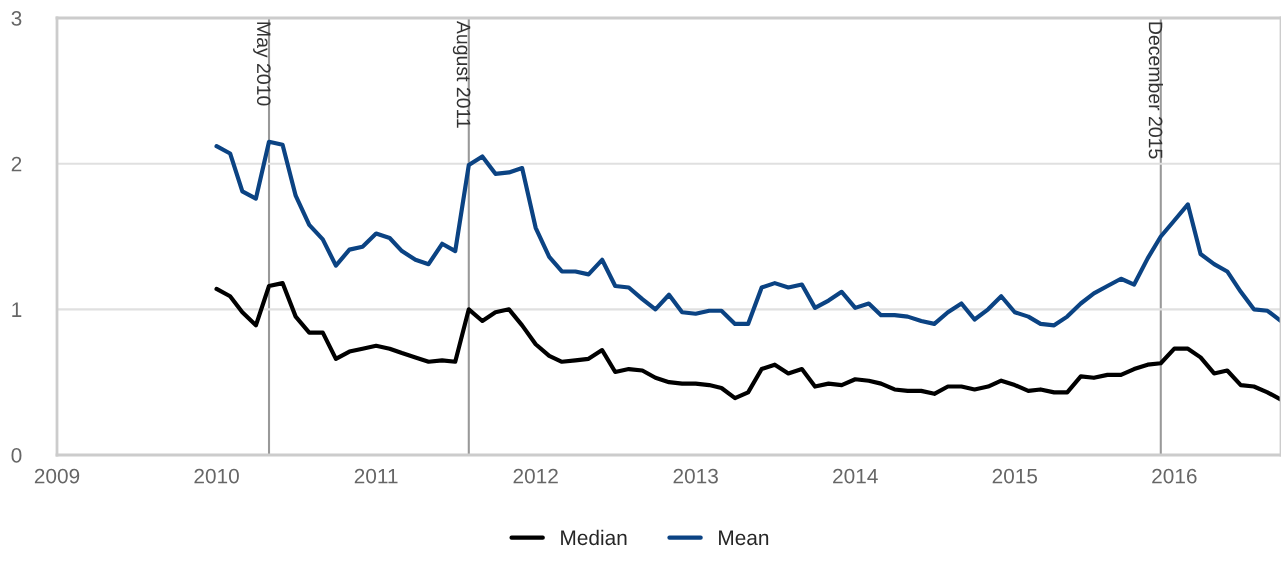 This screenshot has height=568, width=1281. Describe the element at coordinates (461, 74) in the screenshot. I see `ref-line-label: August 2011` at that location.